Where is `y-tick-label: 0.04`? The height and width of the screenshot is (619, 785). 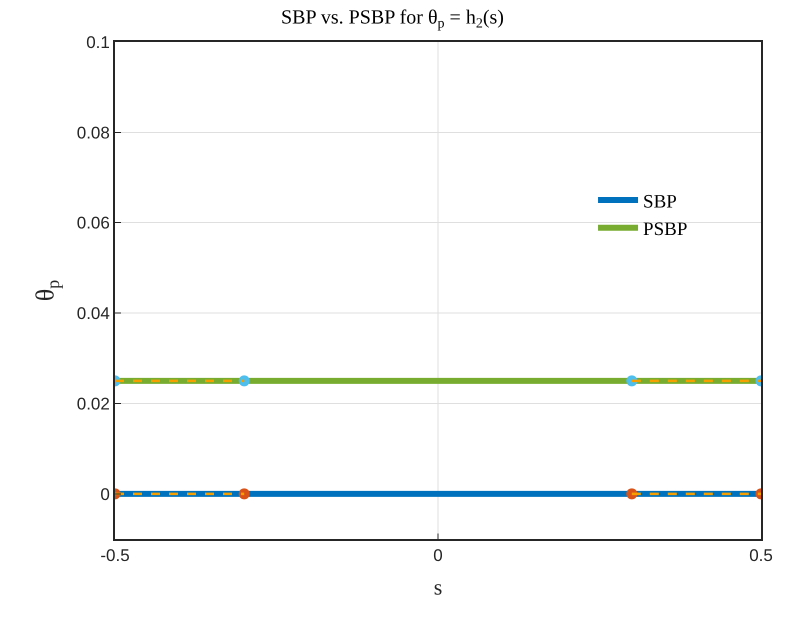
y-tick-label: 0.04 is located at coordinates (93, 314).